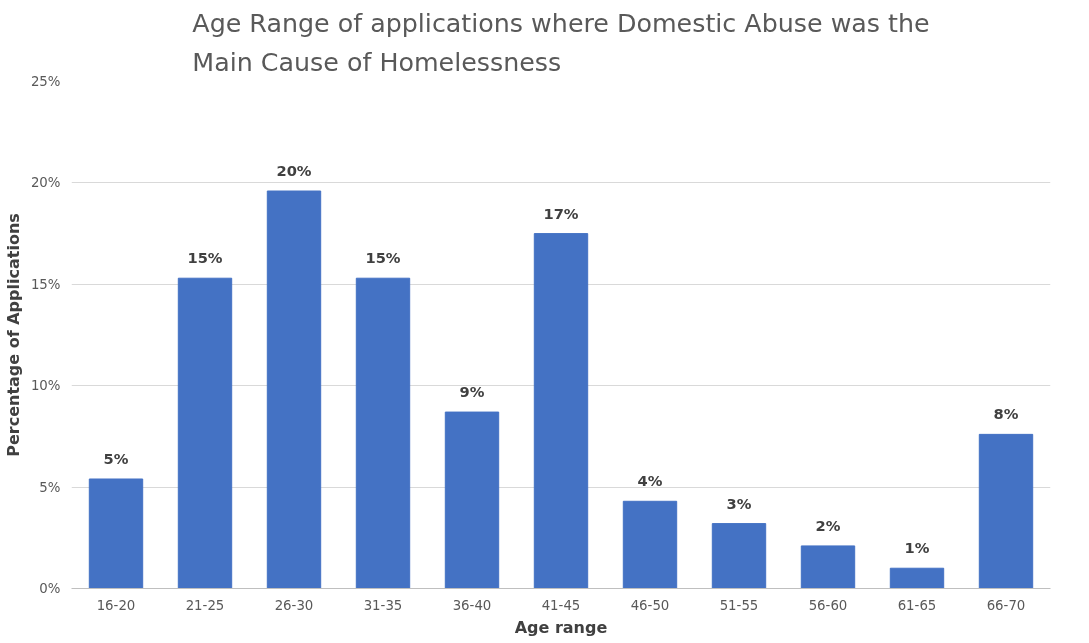 The height and width of the screenshot is (643, 1089). Describe the element at coordinates (116, 605) in the screenshot. I see `x-tick-label: 16-20` at that location.